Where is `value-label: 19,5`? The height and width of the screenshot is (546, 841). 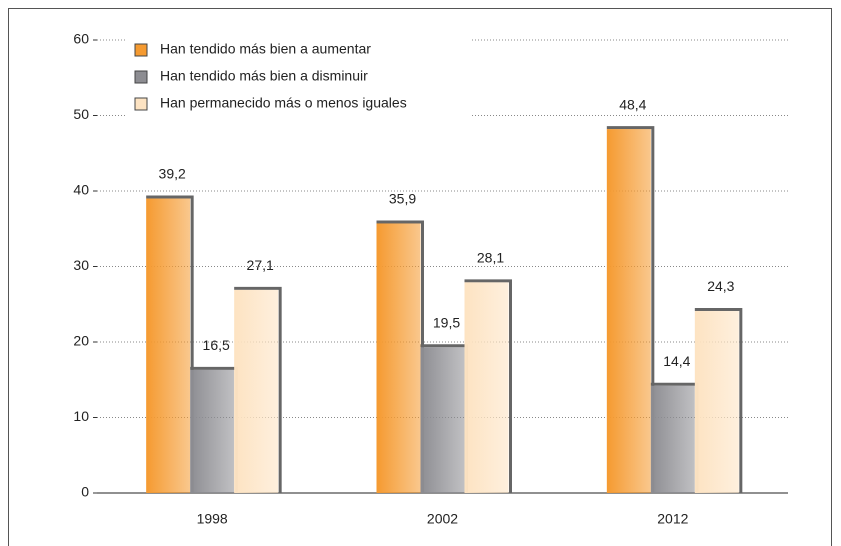 value-label: 19,5 is located at coordinates (446, 322).